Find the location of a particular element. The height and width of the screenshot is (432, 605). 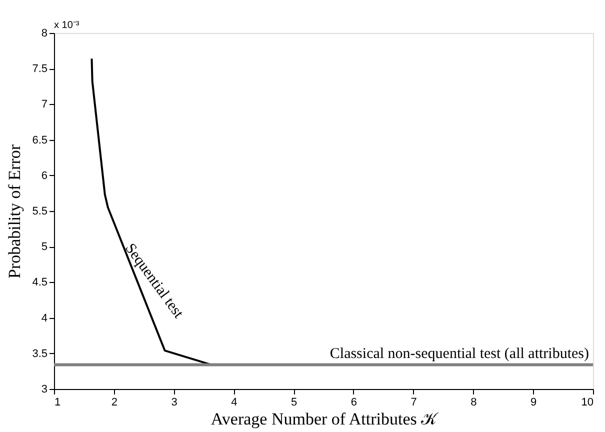

y-axis-title: Probability of Error is located at coordinates (14, 211).